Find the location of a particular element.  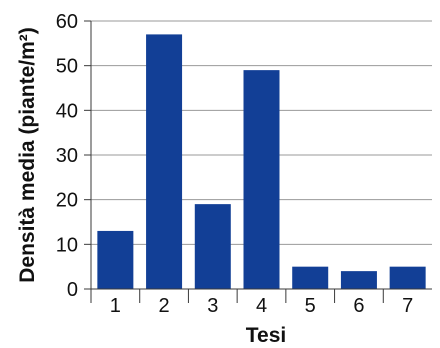

x-tick-label: 5 is located at coordinates (310, 306).